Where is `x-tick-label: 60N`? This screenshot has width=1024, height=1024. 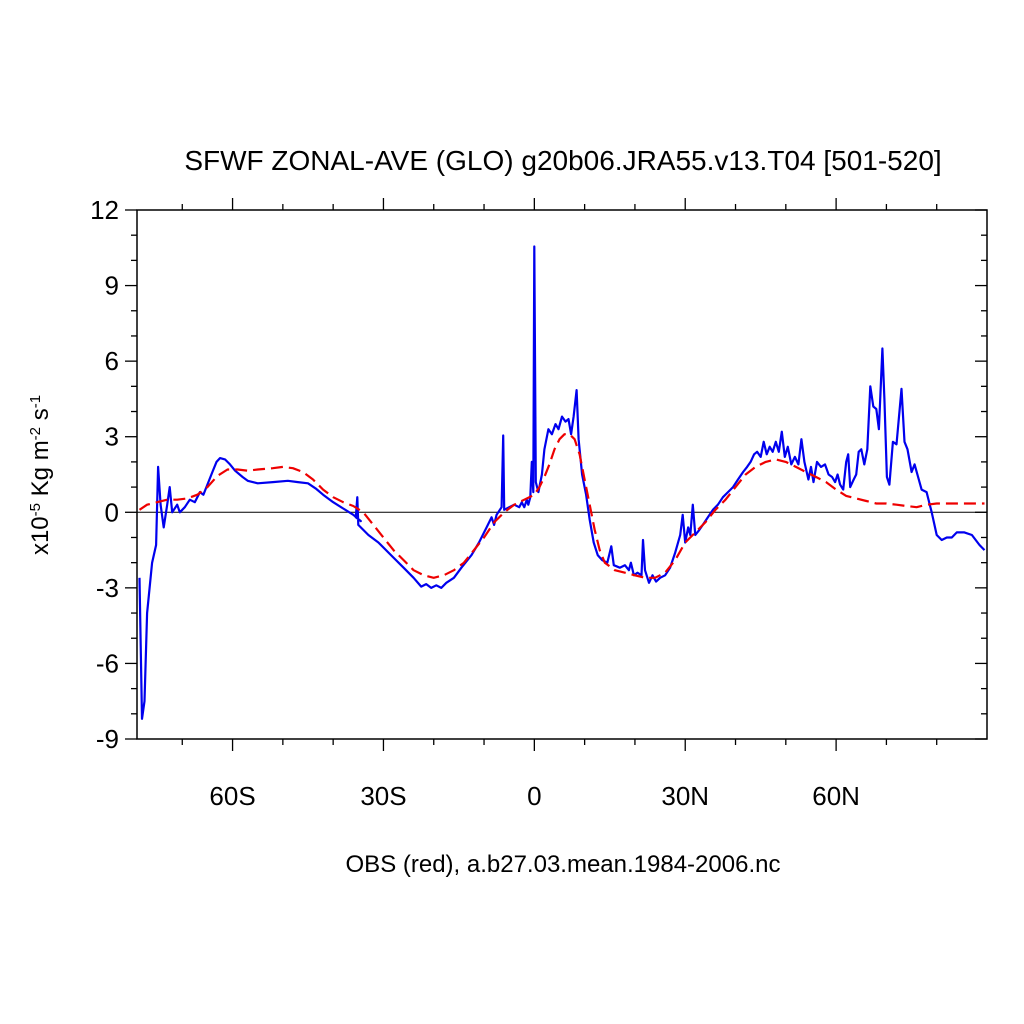 x-tick-label: 60N is located at coordinates (836, 796).